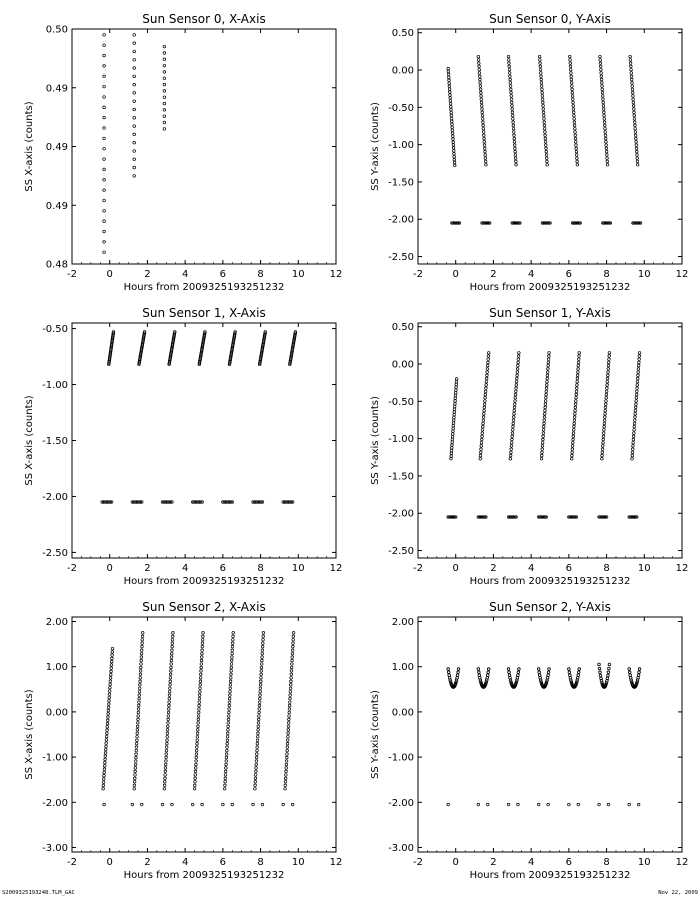 The width and height of the screenshot is (700, 900). Describe the element at coordinates (204, 734) in the screenshot. I see `plot-frame` at that location.